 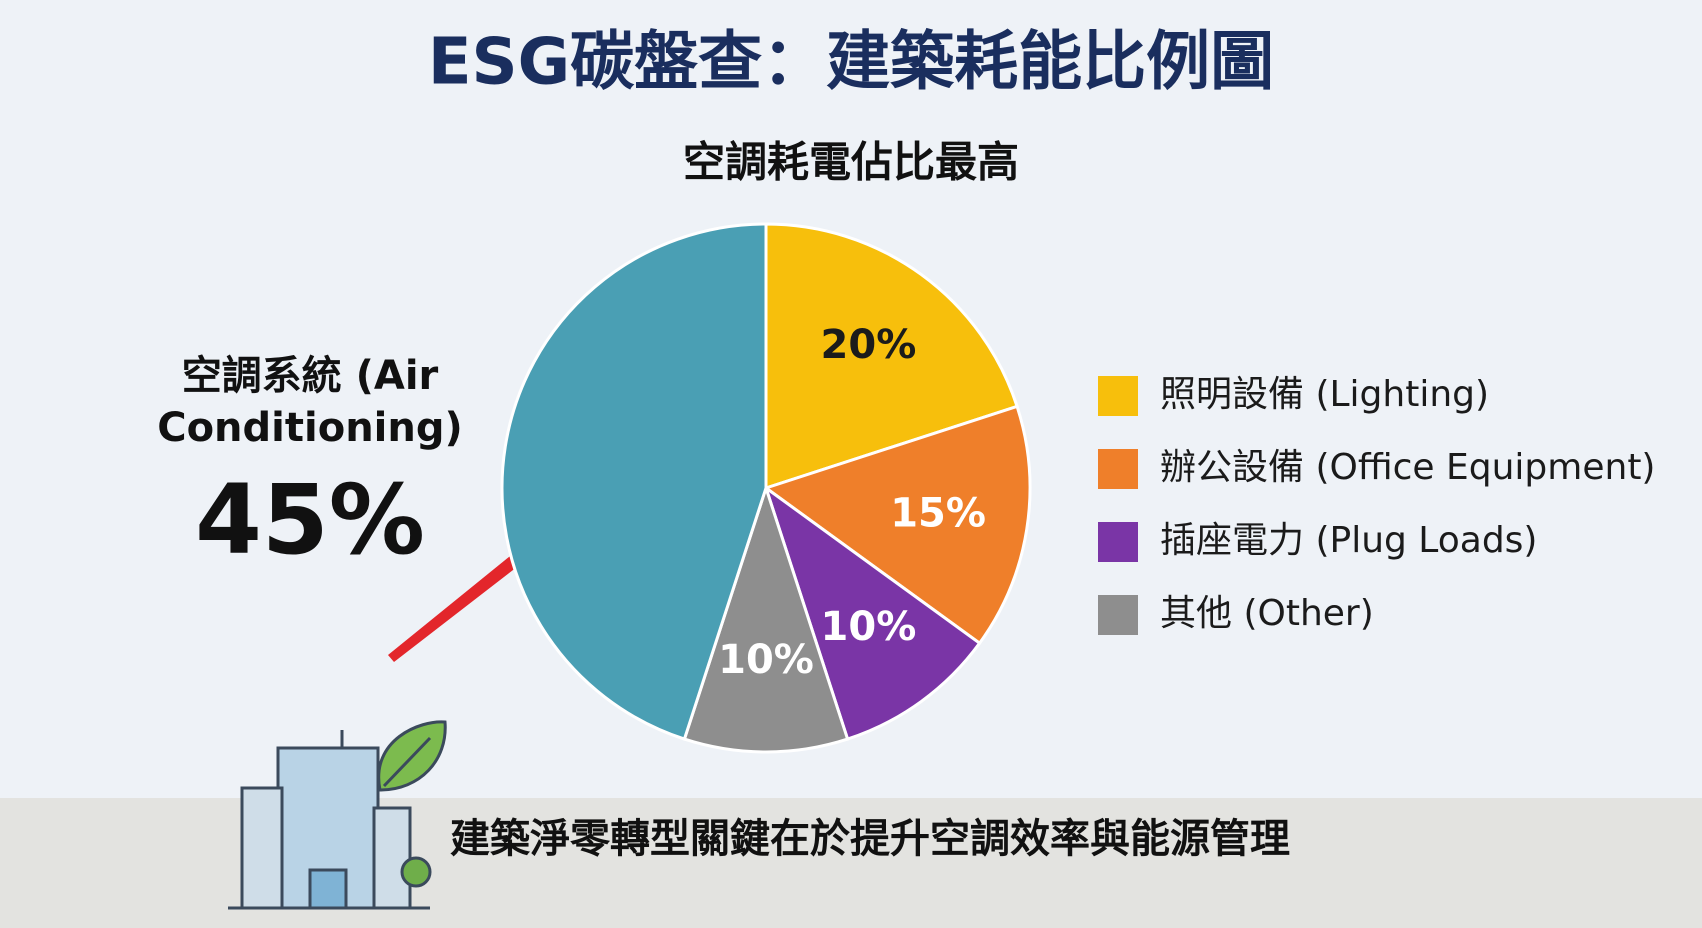 I want to click on caption: 建築淨零轉型關鍵在於提升空調效率與能源管理, so click(x=870, y=839).